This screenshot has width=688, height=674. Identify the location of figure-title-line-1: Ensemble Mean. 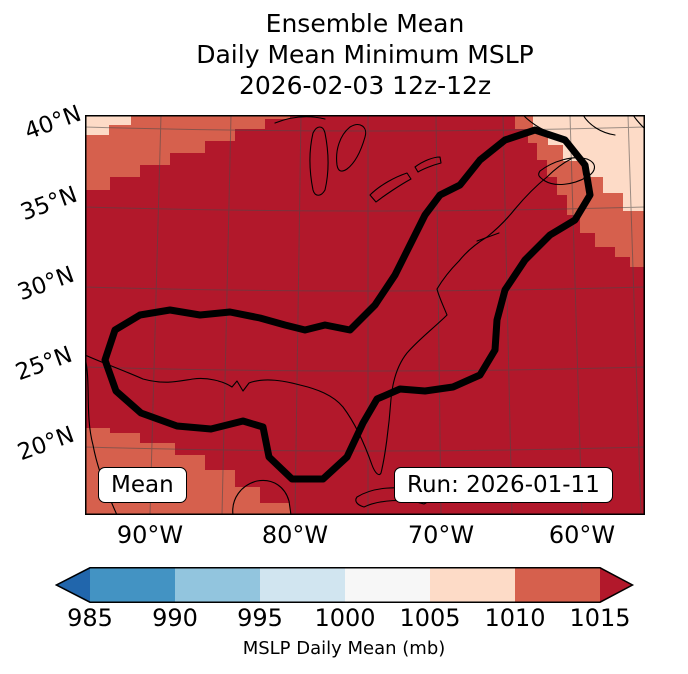
(365, 23).